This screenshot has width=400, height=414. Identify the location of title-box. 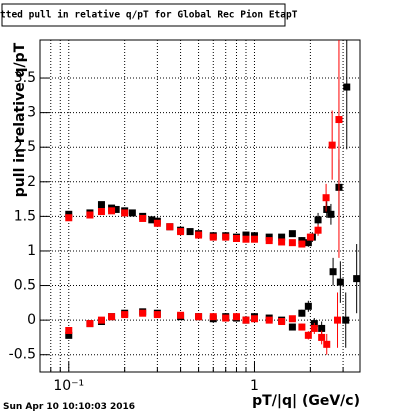
(143, 15).